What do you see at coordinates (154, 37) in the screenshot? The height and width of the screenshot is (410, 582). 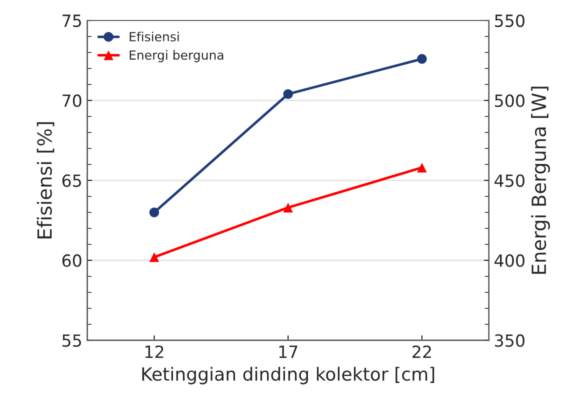 I see `legend-label: Efisiensi` at bounding box center [154, 37].